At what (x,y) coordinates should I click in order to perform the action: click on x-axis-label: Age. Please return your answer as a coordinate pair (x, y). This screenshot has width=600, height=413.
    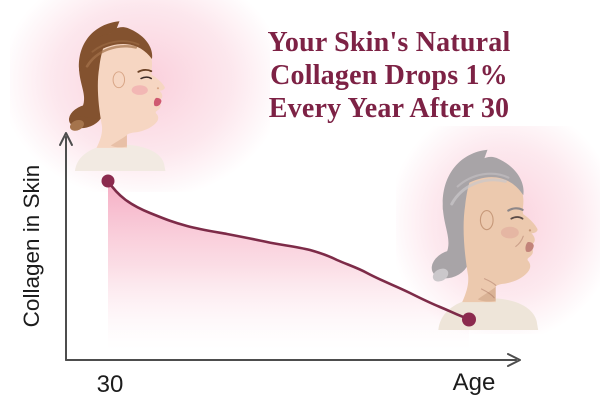
    Looking at the image, I should click on (474, 382).